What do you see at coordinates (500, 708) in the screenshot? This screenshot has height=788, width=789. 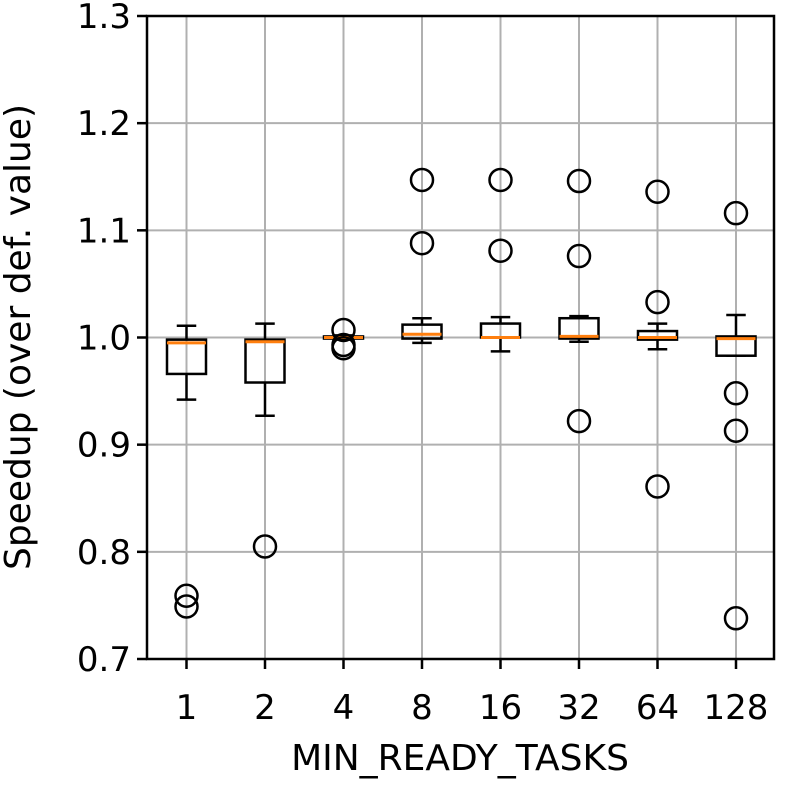 I see `x-tick-label: 16` at bounding box center [500, 708].